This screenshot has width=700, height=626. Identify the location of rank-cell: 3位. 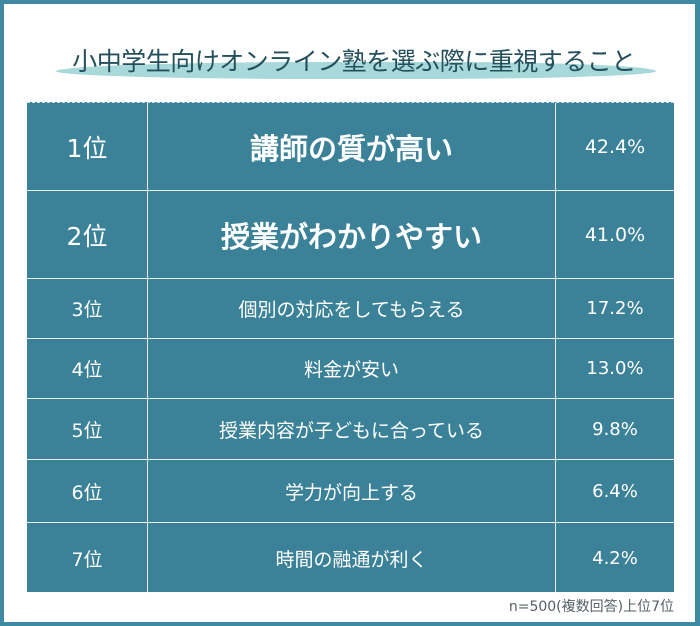
(87, 308).